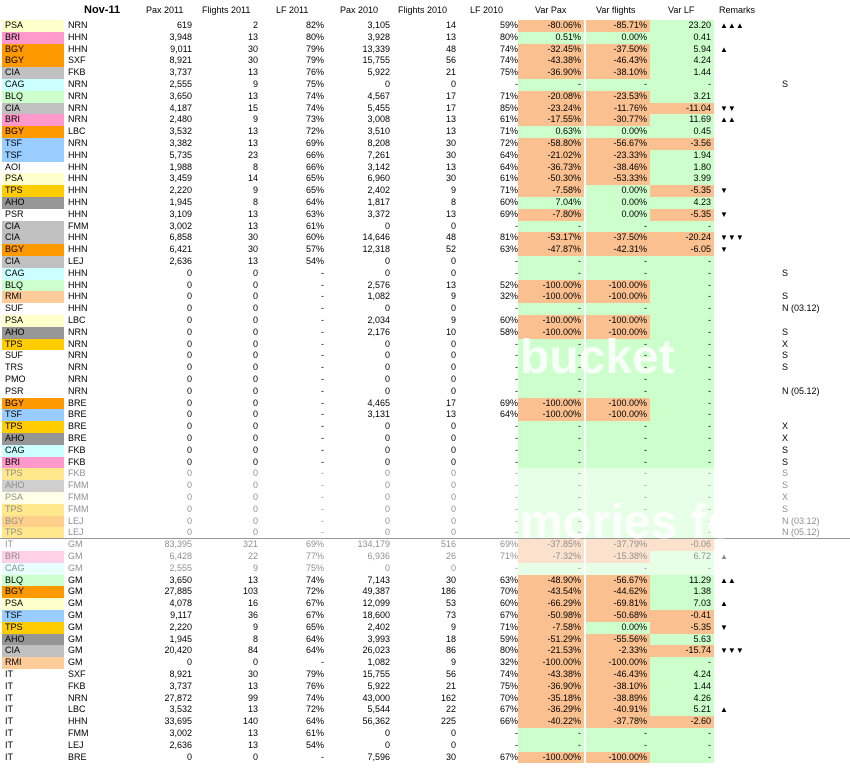  Describe the element at coordinates (450, 402) in the screenshot. I see `flights-2010-cell: 17` at that location.